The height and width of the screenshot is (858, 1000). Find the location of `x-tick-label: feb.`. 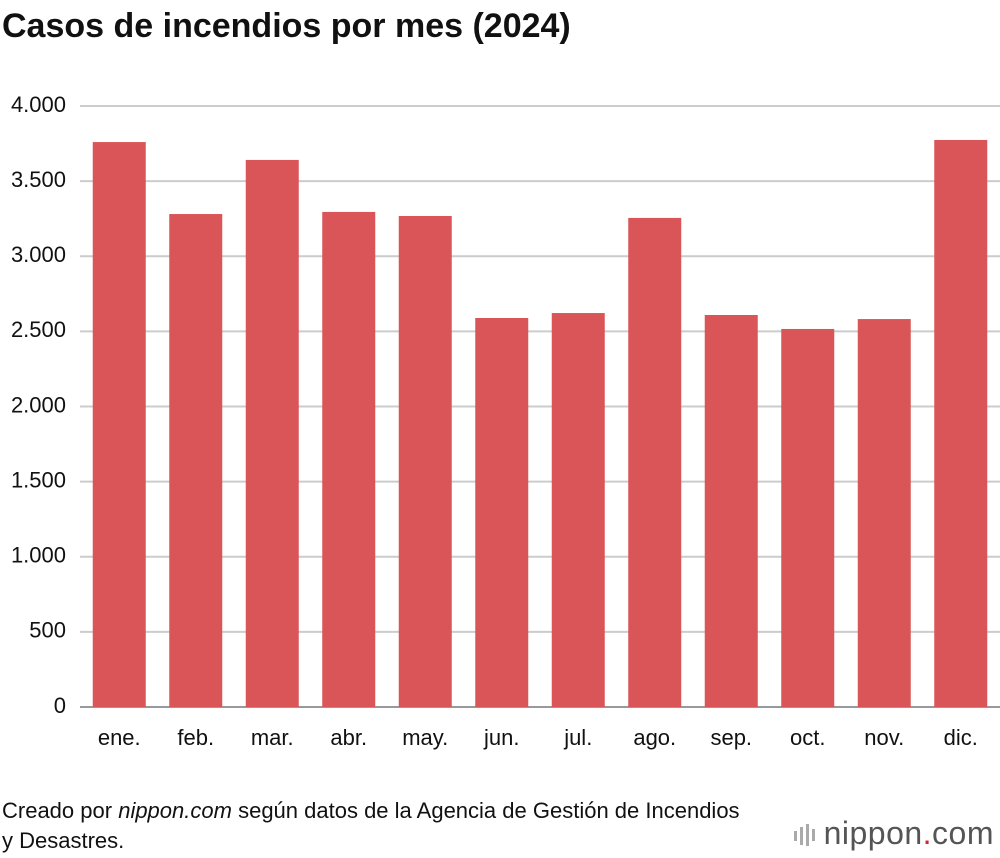

x-tick-label: feb. is located at coordinates (195, 737).